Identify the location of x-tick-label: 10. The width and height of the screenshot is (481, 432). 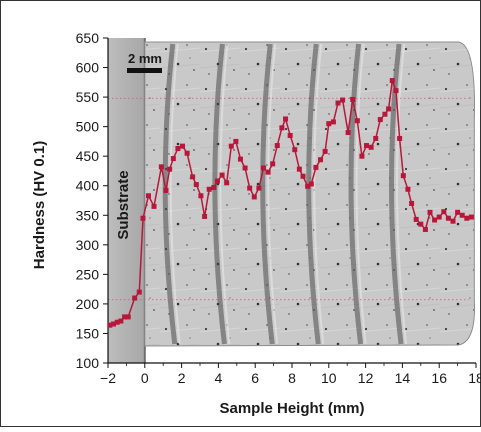
(329, 378).